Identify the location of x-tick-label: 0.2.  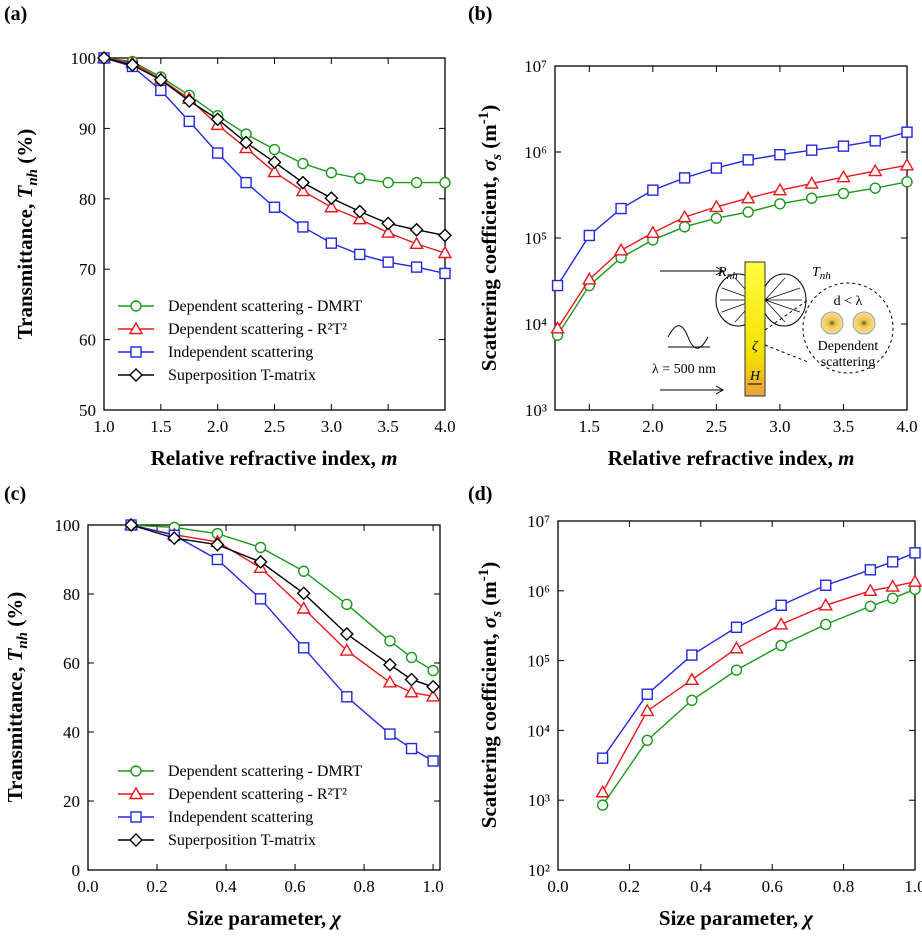
(629, 886).